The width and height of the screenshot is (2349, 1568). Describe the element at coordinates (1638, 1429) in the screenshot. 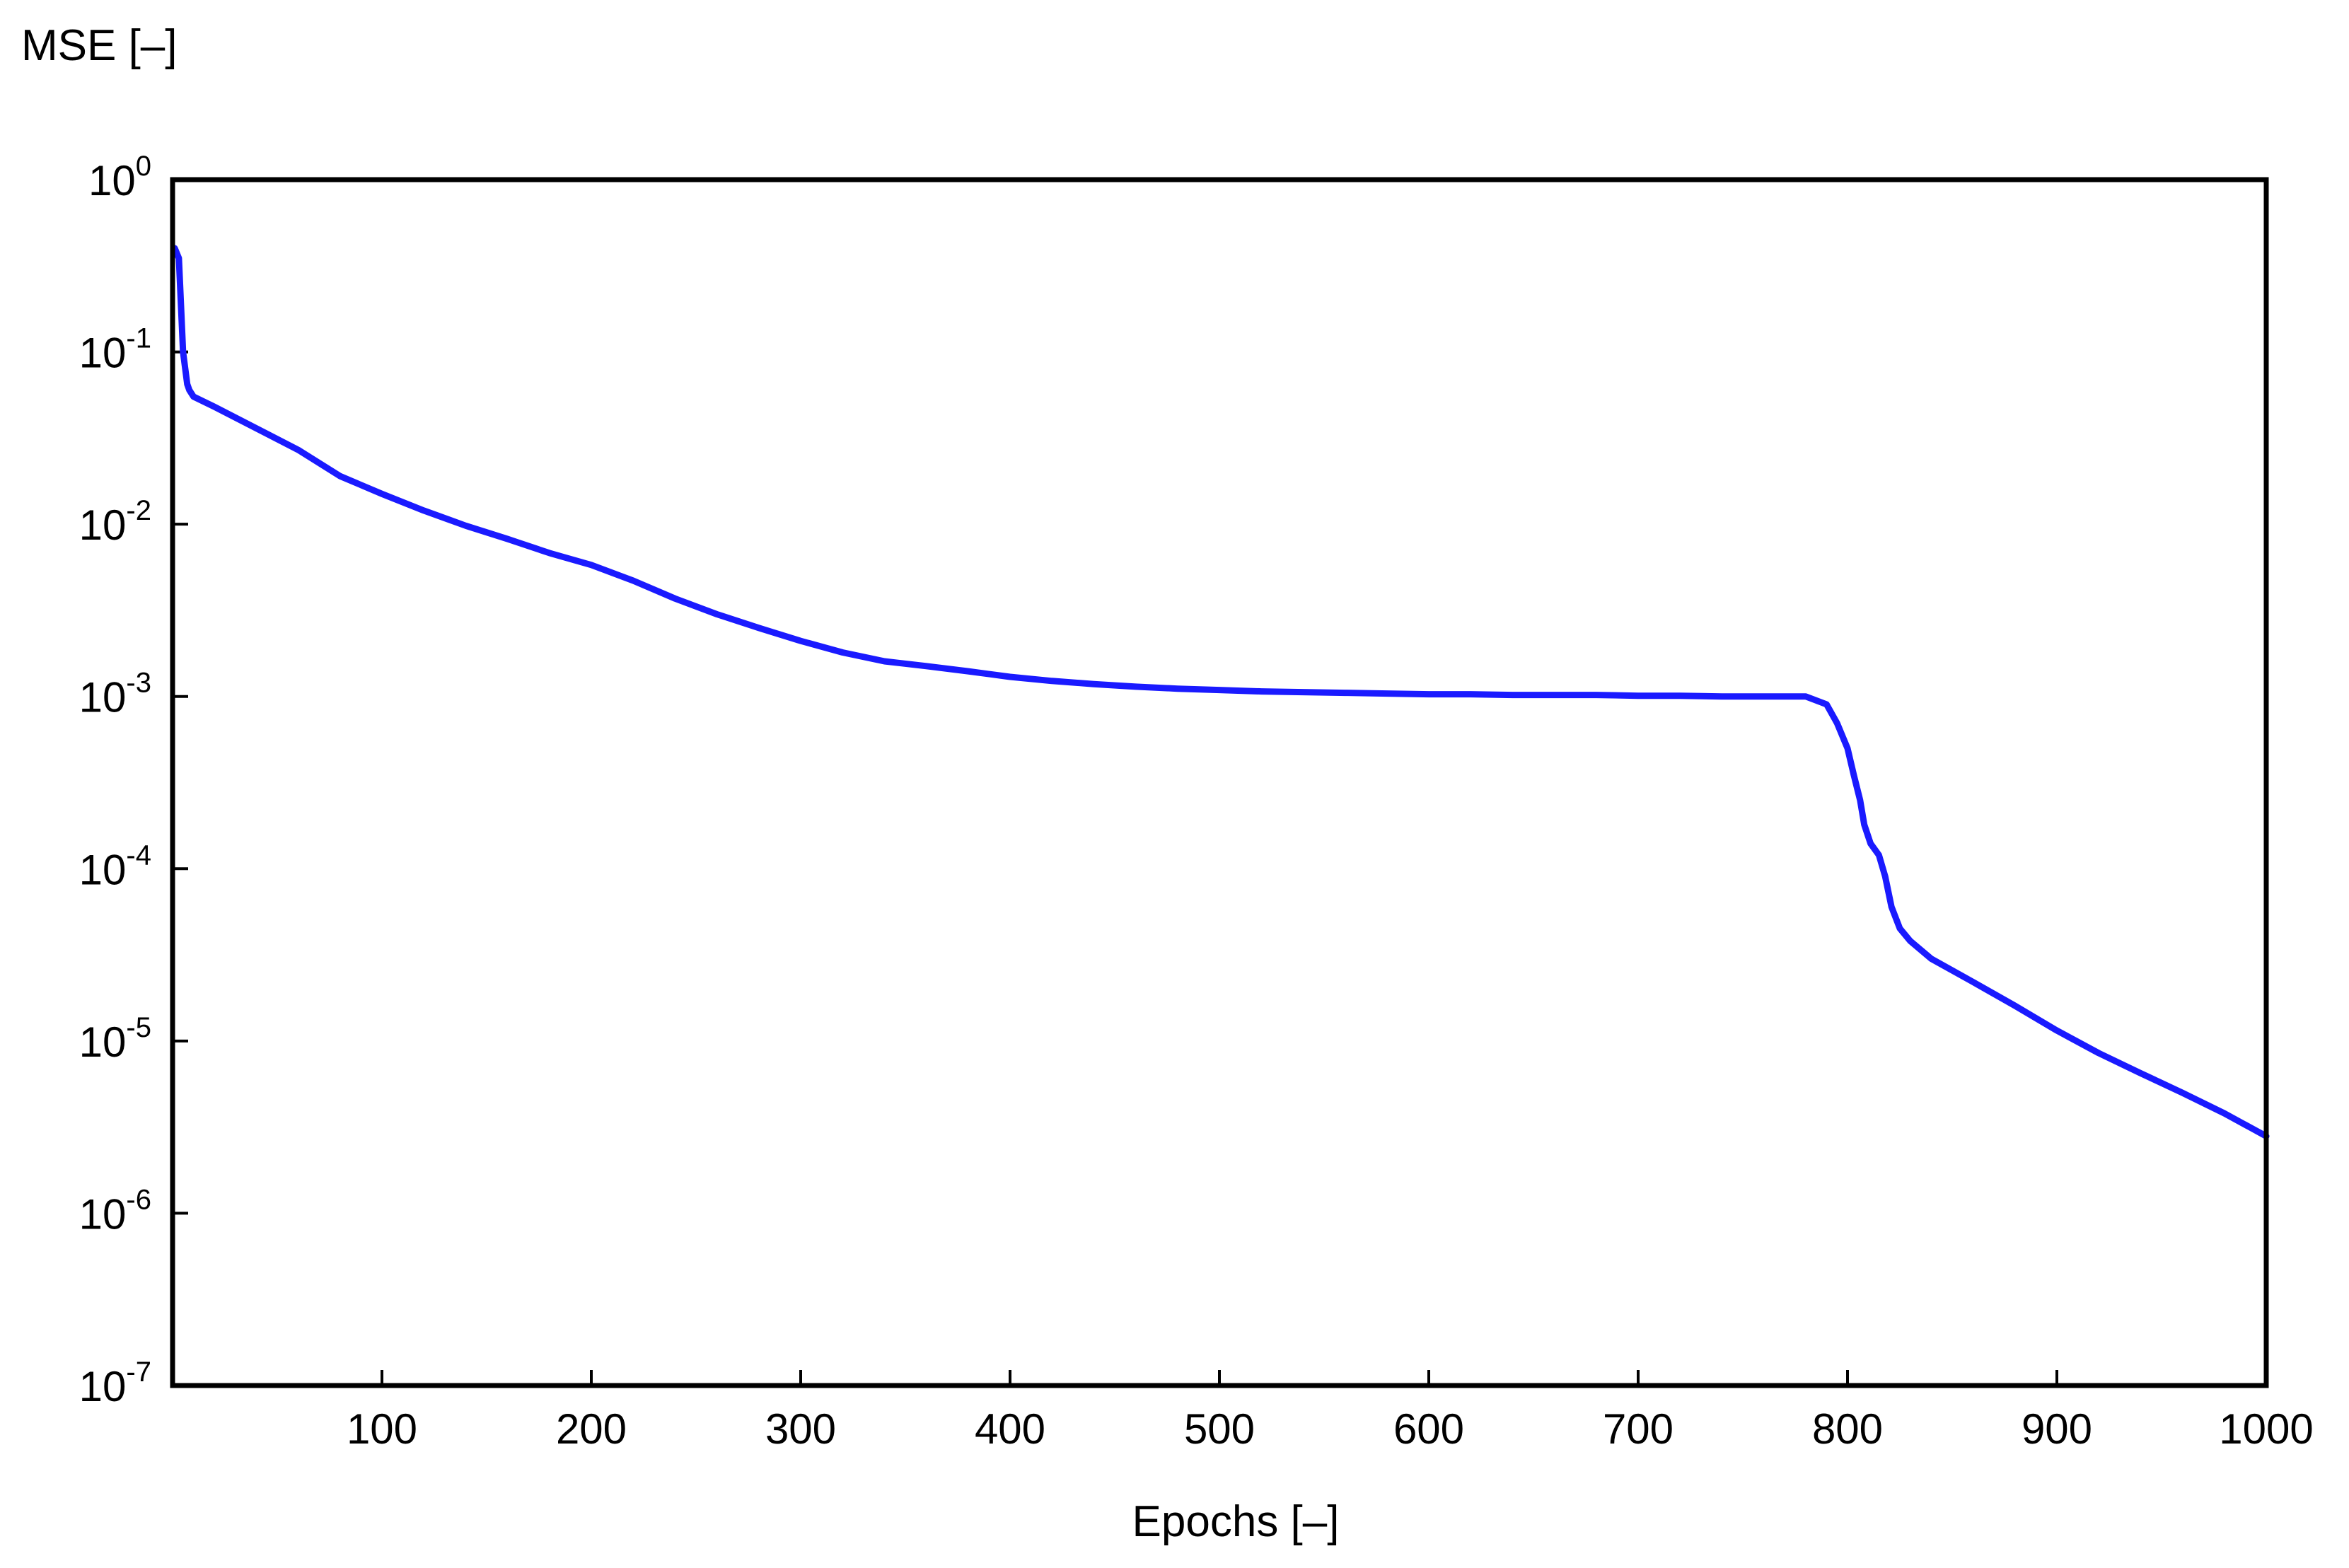

I see `x-tick-label: 700` at that location.